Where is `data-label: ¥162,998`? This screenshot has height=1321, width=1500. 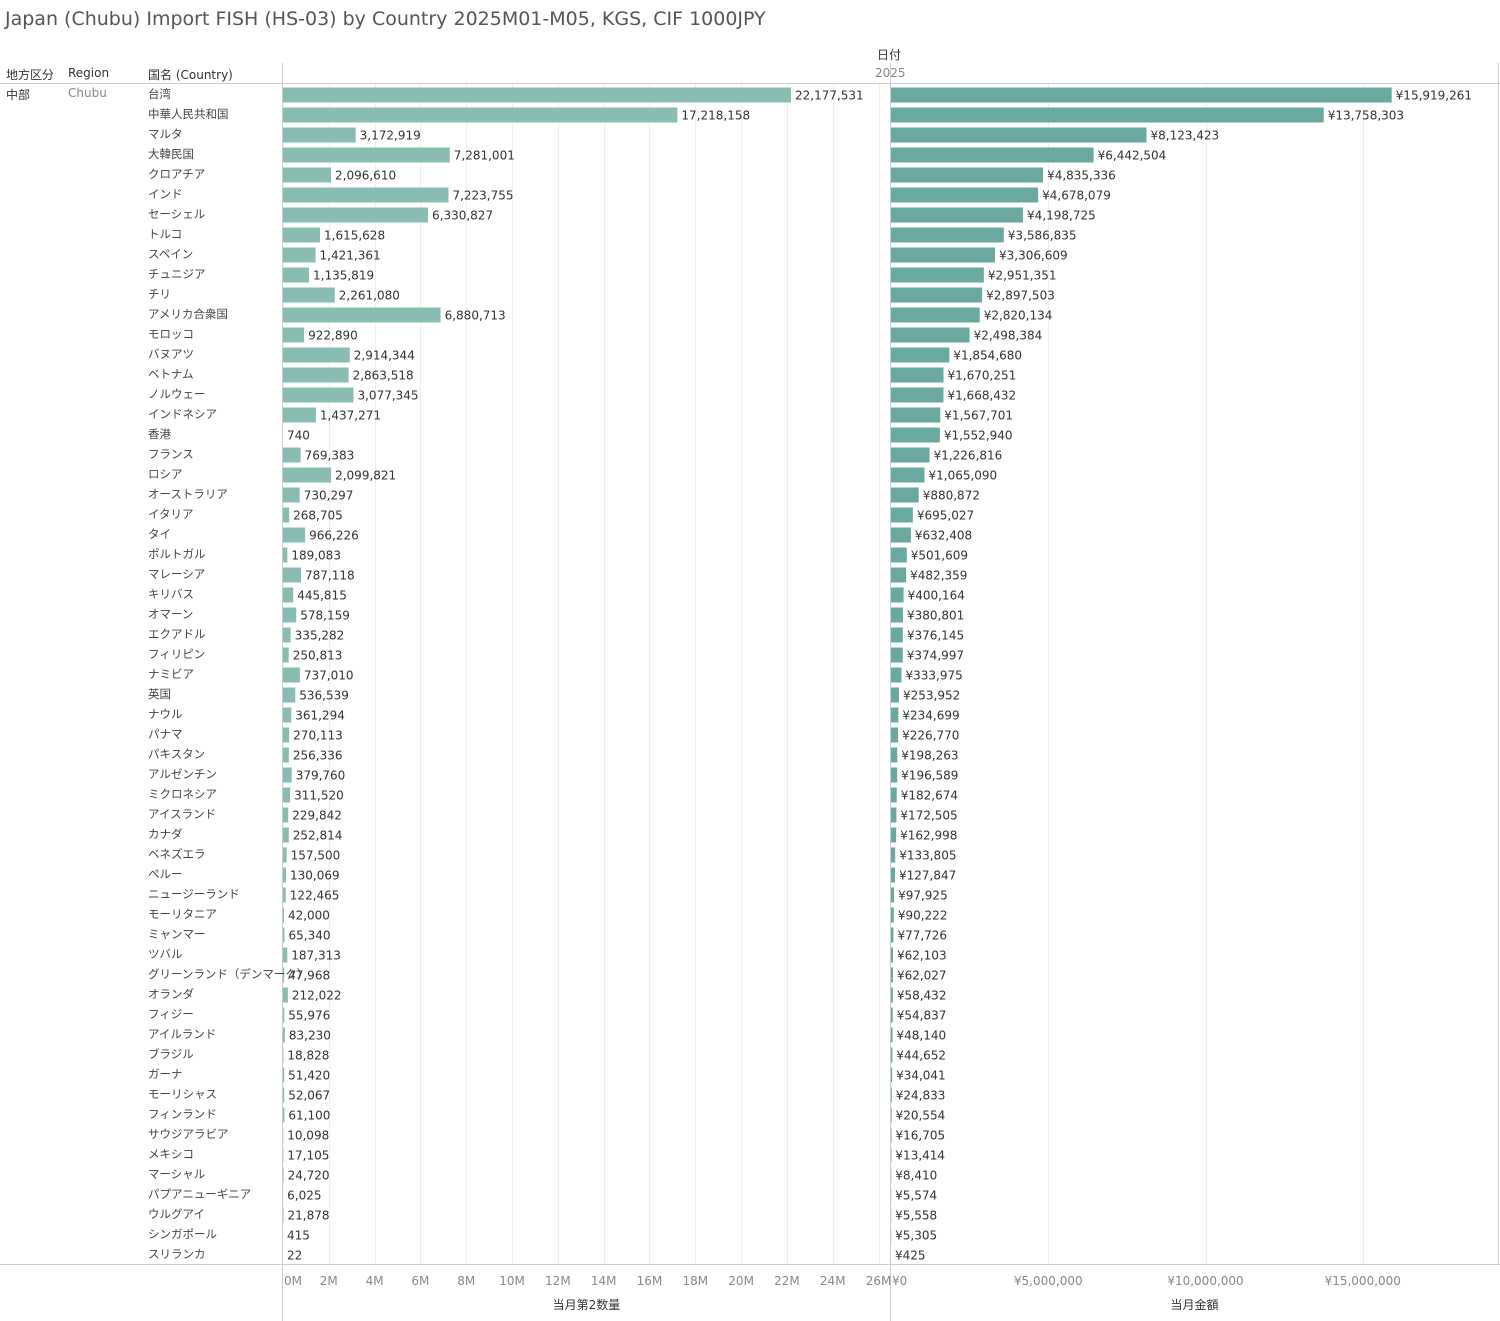
data-label: ¥162,998 is located at coordinates (928, 836).